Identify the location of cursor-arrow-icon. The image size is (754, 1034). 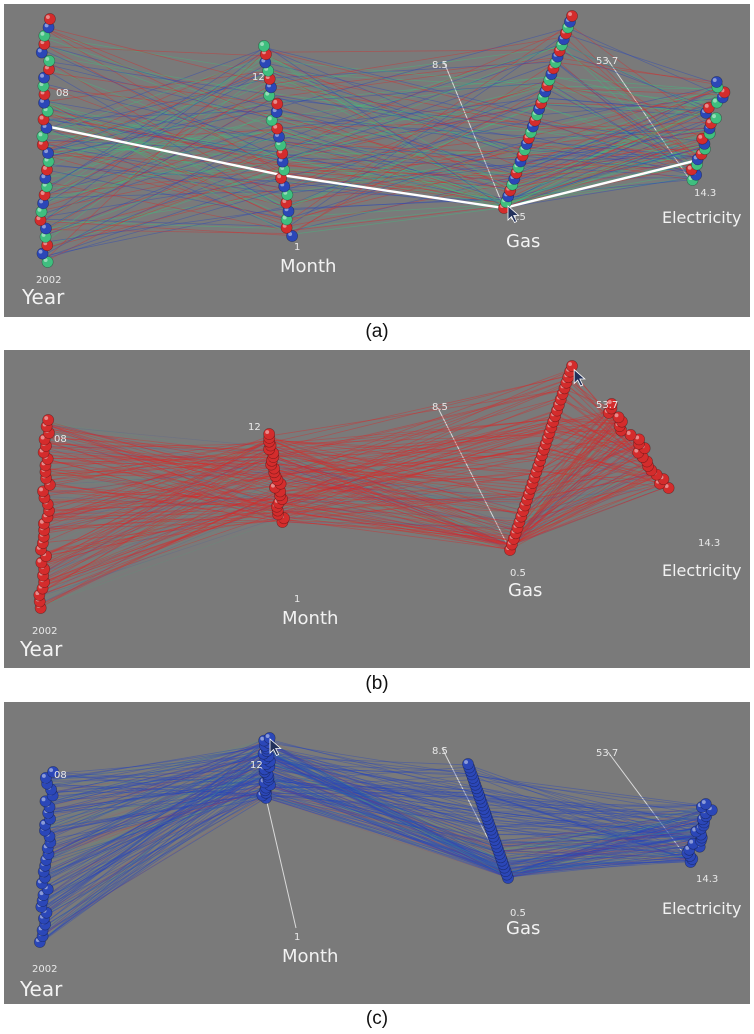
(513, 214).